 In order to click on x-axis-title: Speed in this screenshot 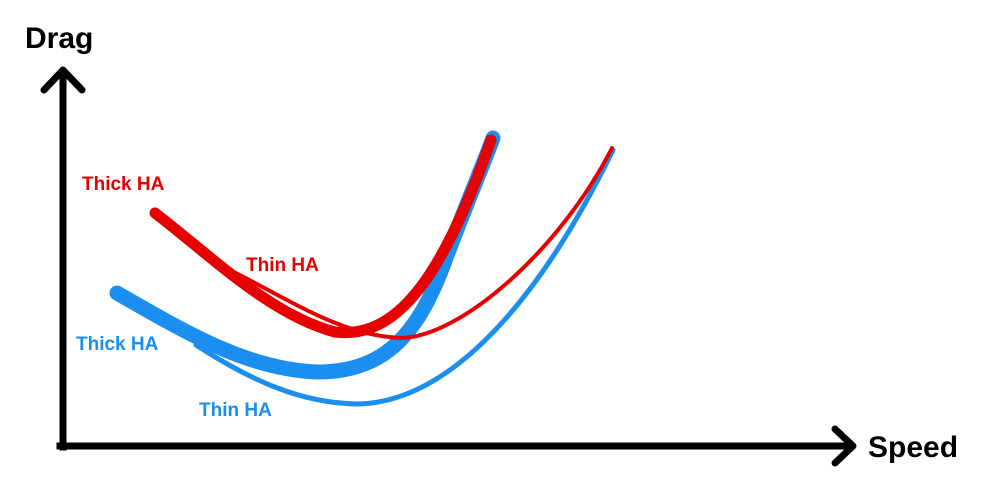, I will do `click(913, 447)`.